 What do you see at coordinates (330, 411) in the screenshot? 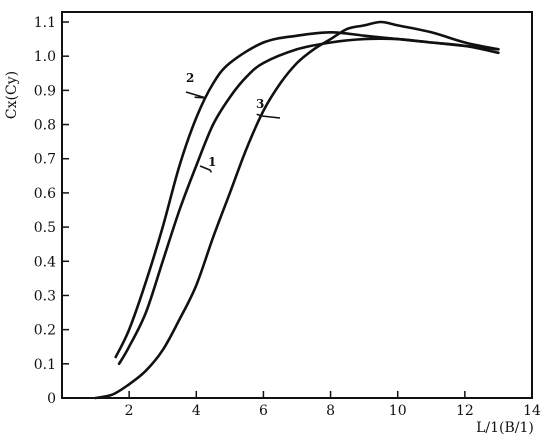
I see `x-tick-label: 8` at bounding box center [330, 411].